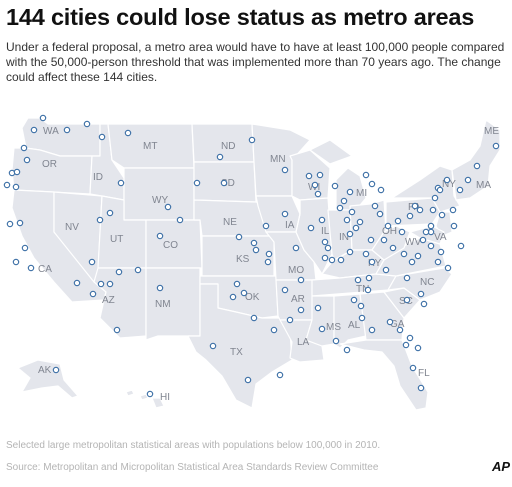 The width and height of the screenshot is (512, 487). Describe the element at coordinates (163, 304) in the screenshot. I see `label-nm: NM` at that location.